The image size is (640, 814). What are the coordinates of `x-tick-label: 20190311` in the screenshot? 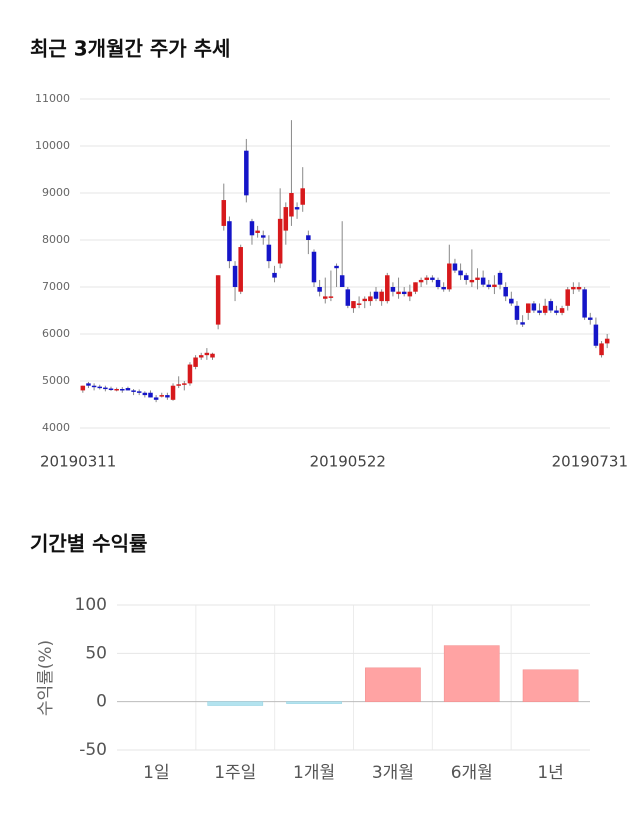 It's located at (78, 462).